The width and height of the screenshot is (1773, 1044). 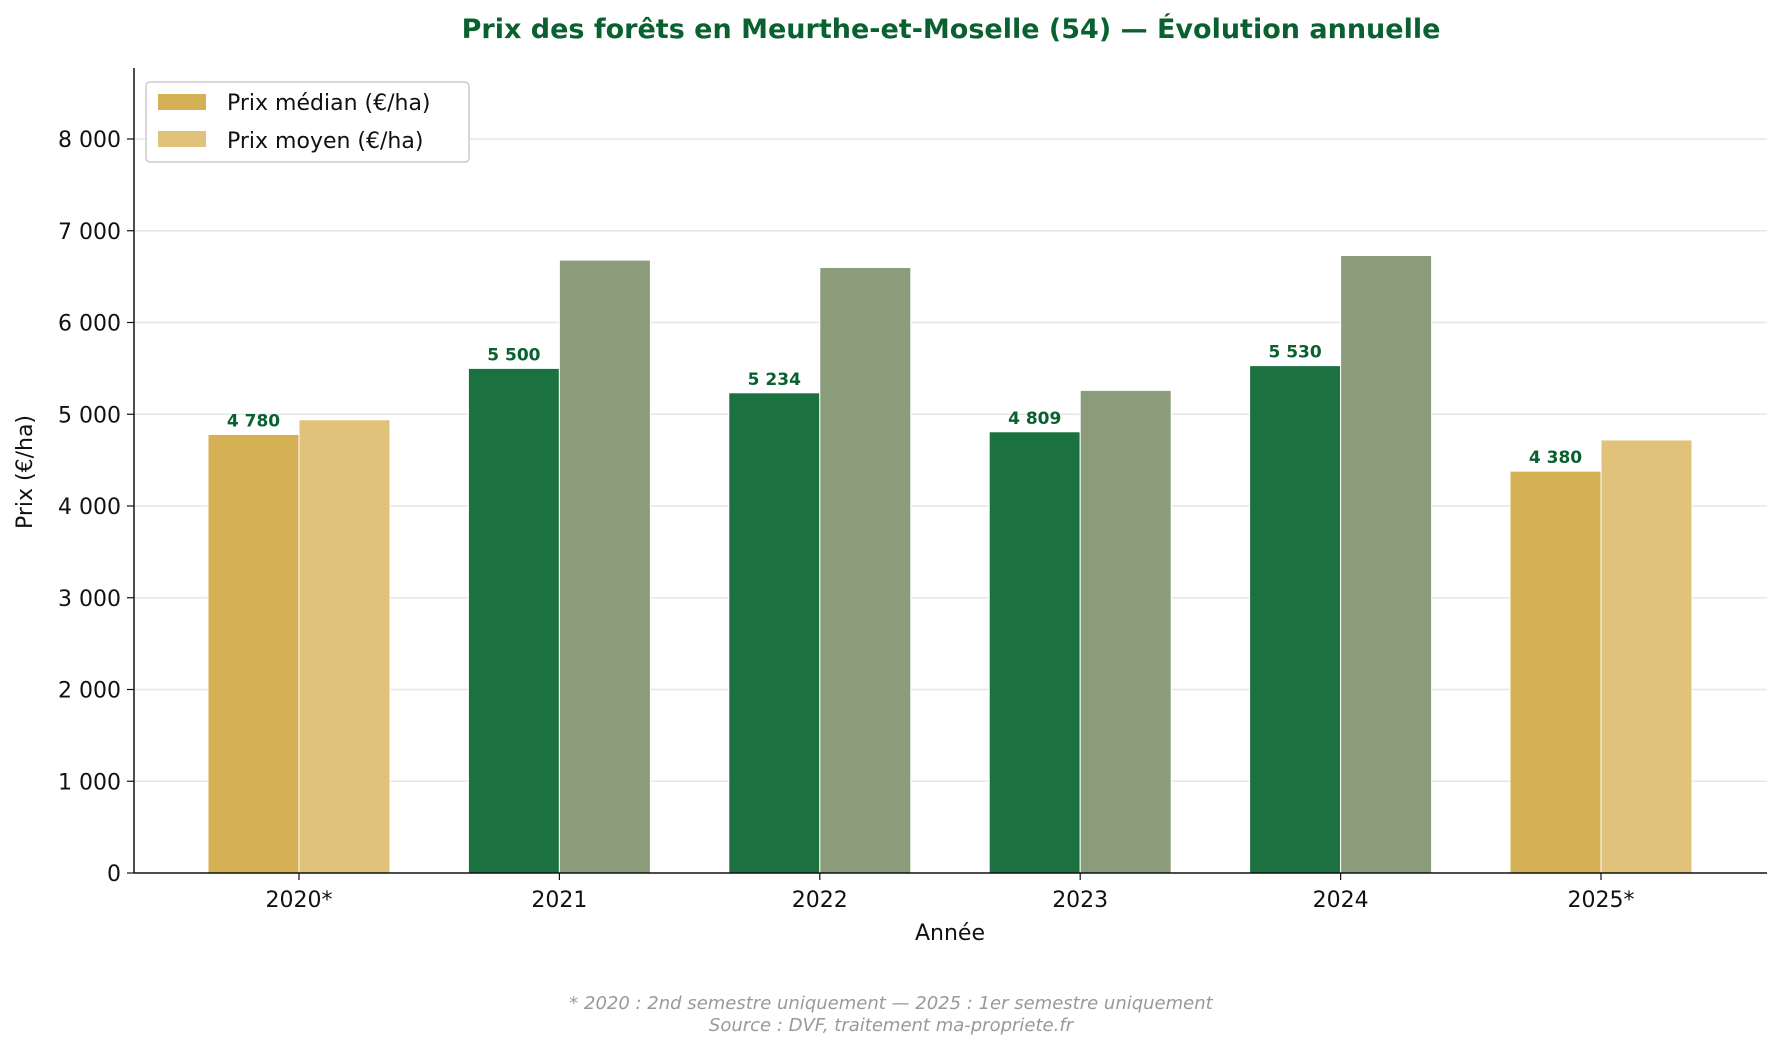 What do you see at coordinates (329, 103) in the screenshot?
I see `legend-label-median: Prix médian (€/ha)` at bounding box center [329, 103].